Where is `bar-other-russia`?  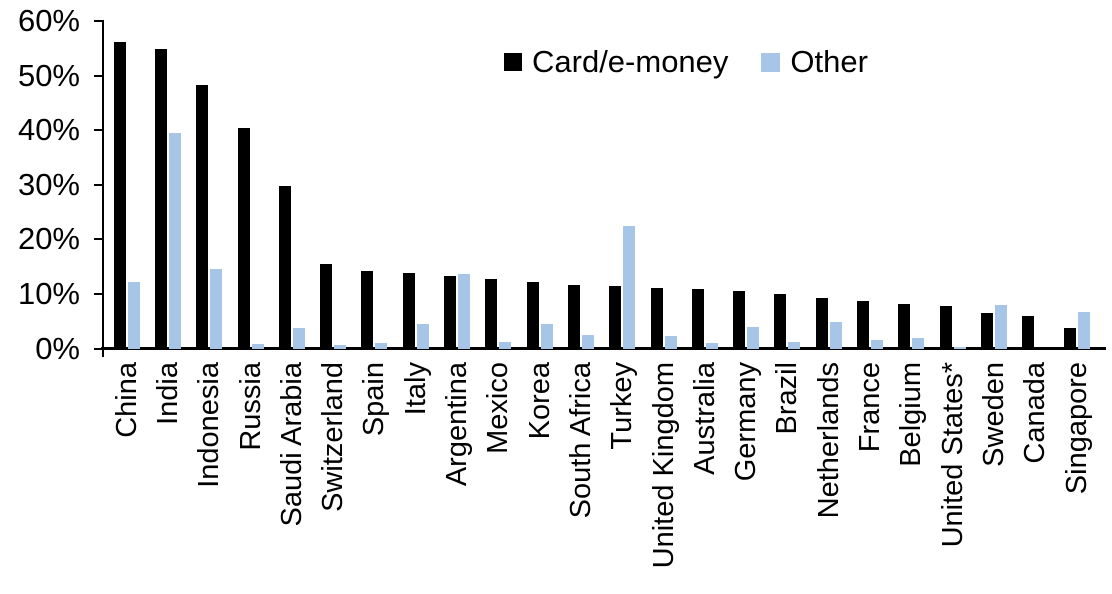 bar-other-russia is located at coordinates (257, 346).